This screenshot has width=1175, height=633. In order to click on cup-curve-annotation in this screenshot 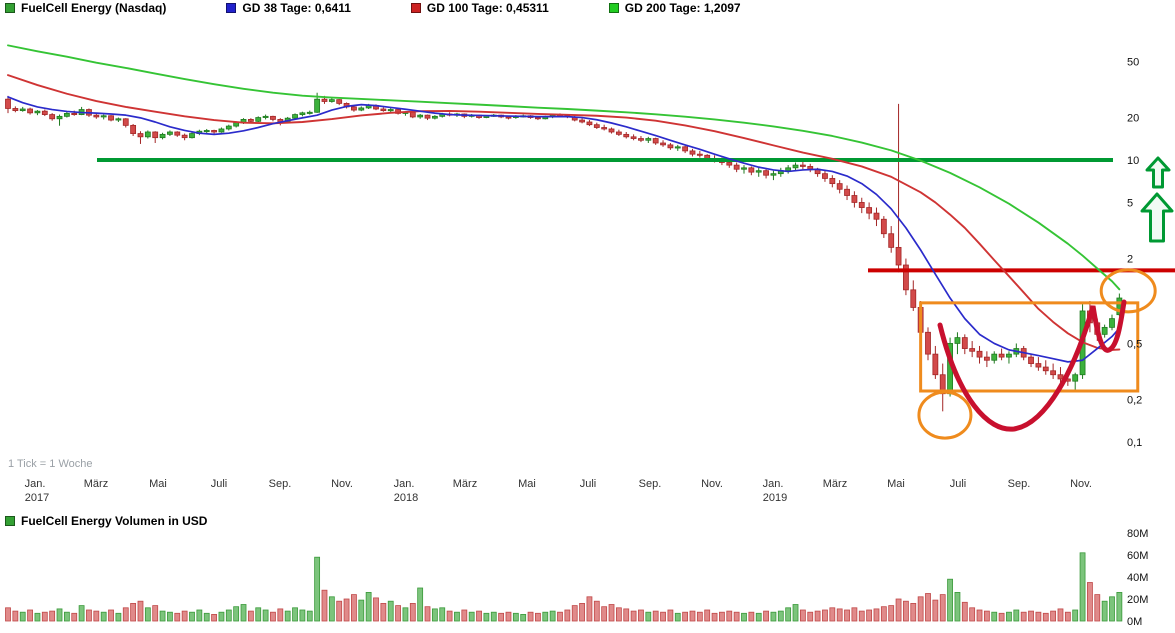, I will do `click(1032, 365)`.